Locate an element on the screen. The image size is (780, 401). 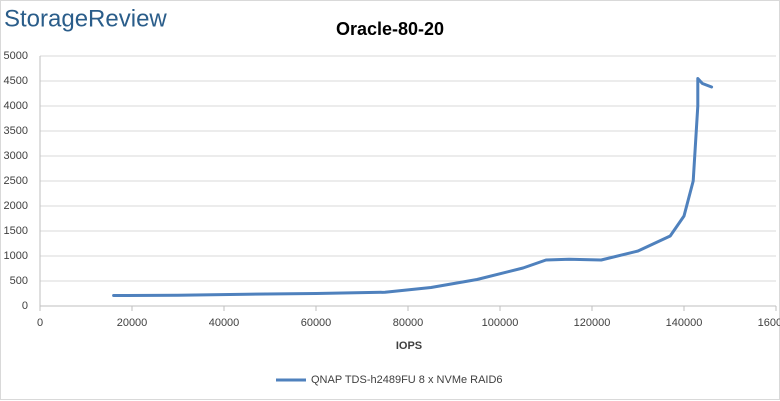
y-tick-label: 1500 is located at coordinates (16, 231).